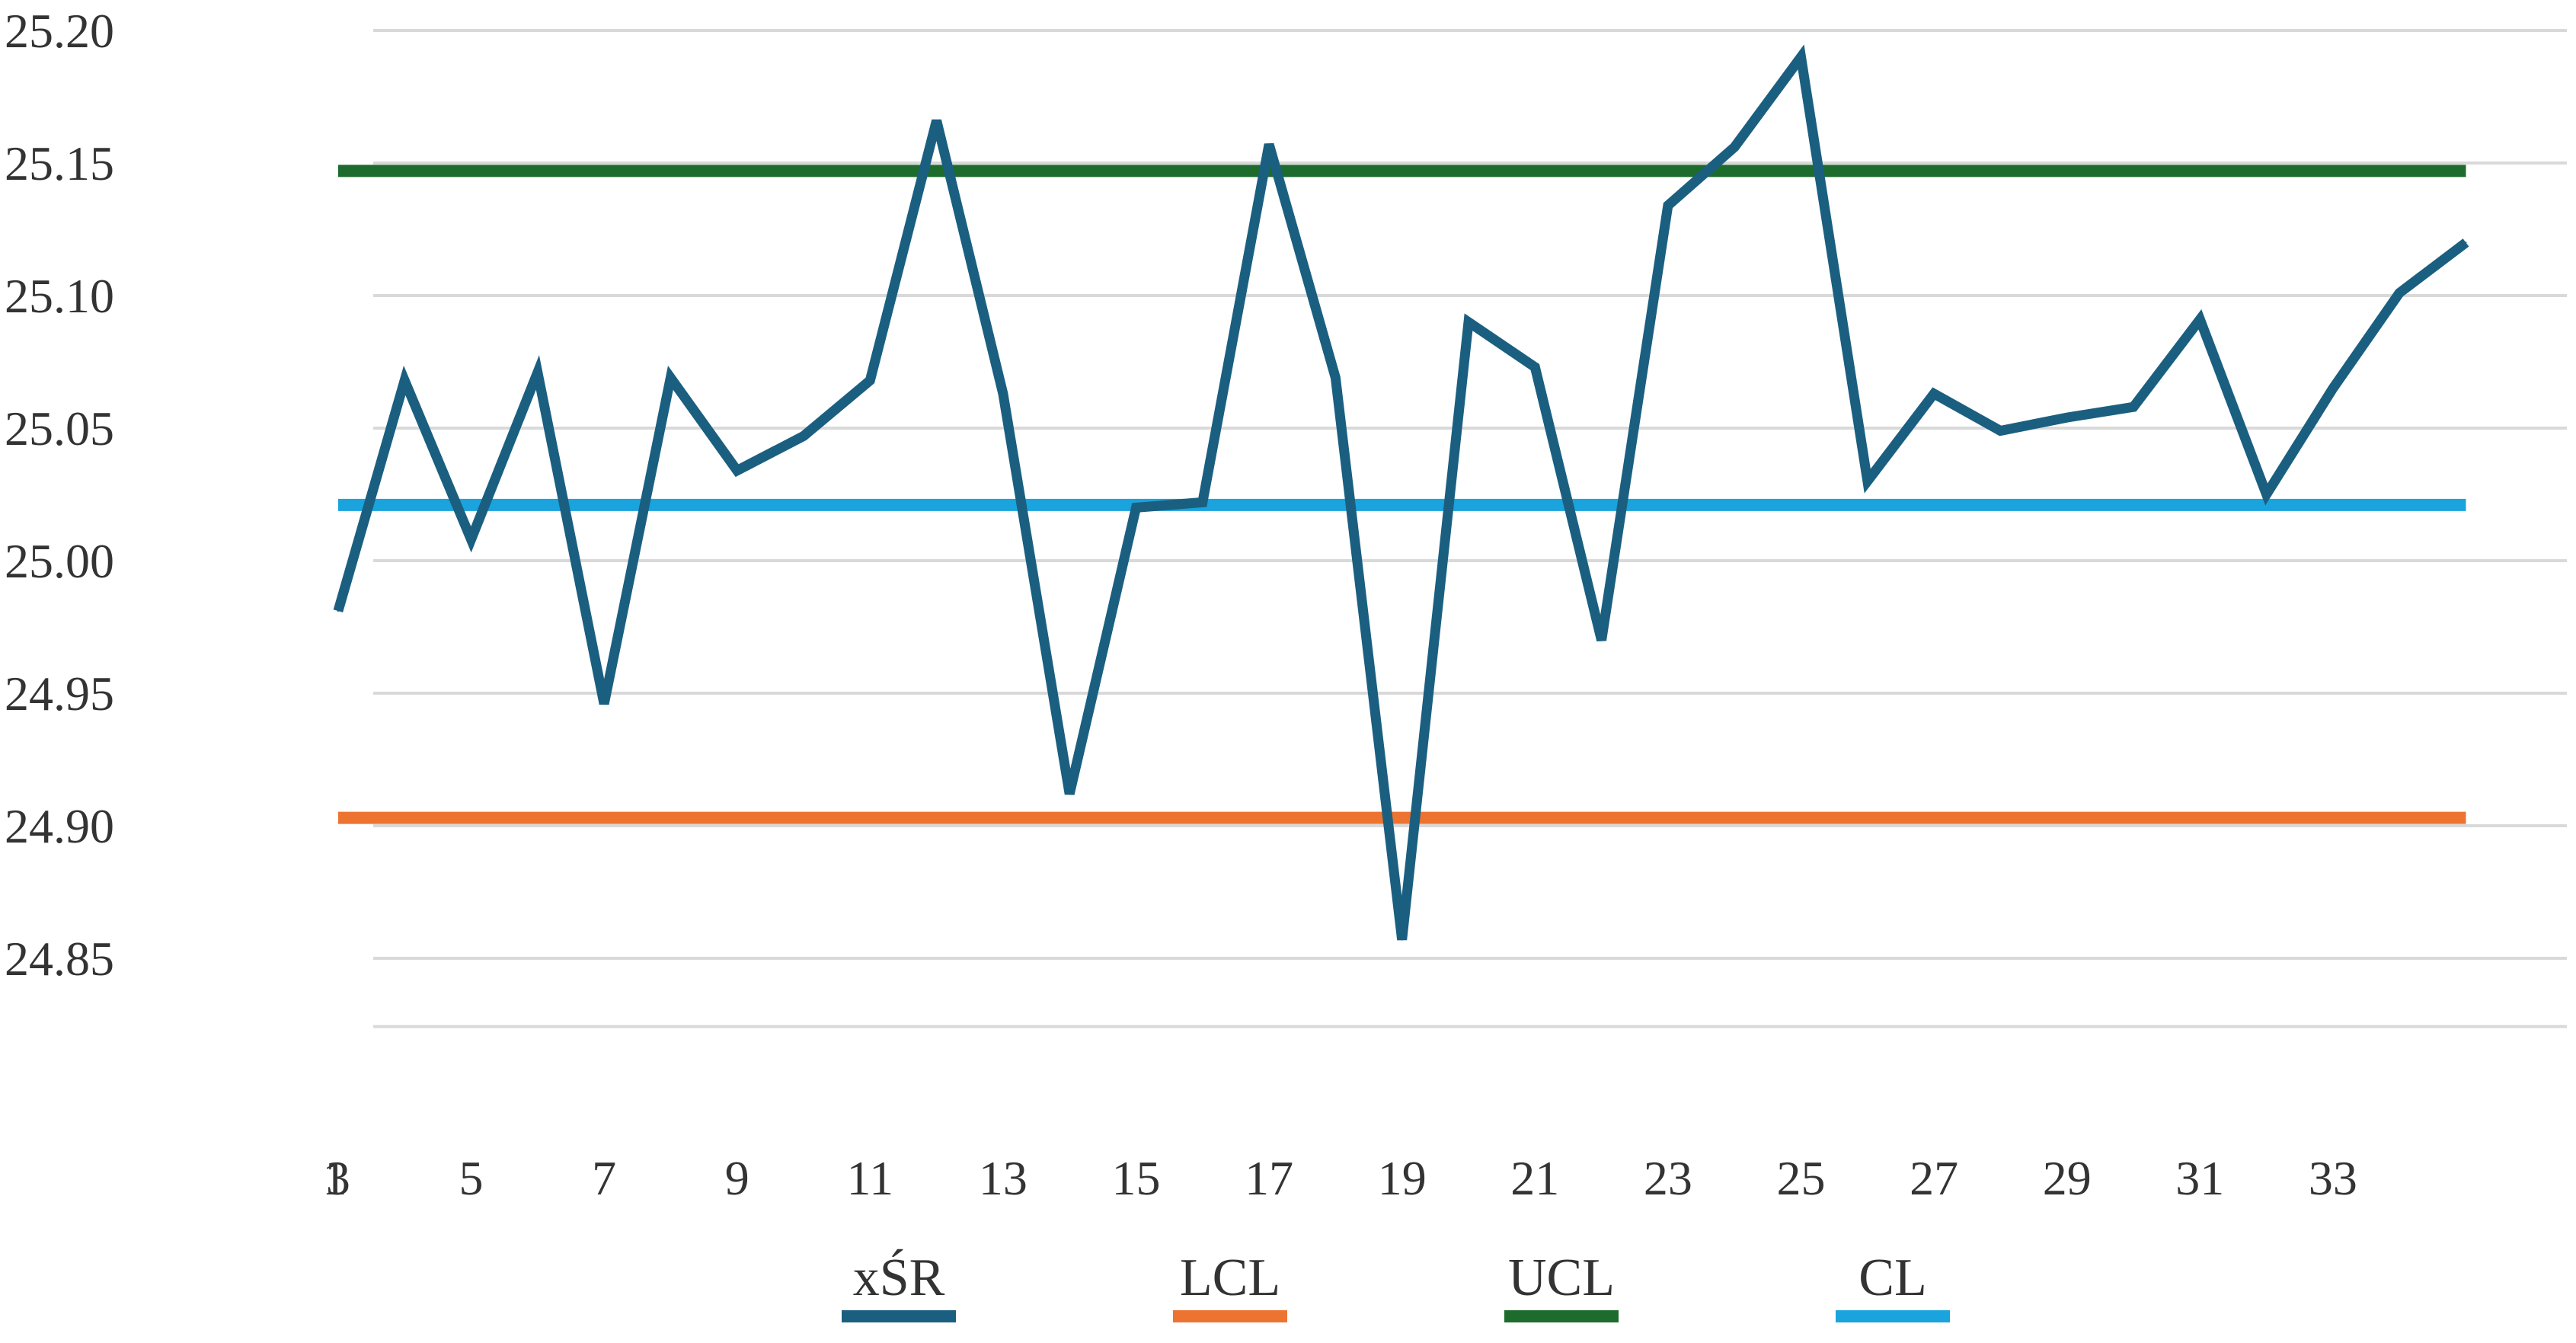  Describe the element at coordinates (1934, 1178) in the screenshot. I see `x-tick-label: 27` at that location.